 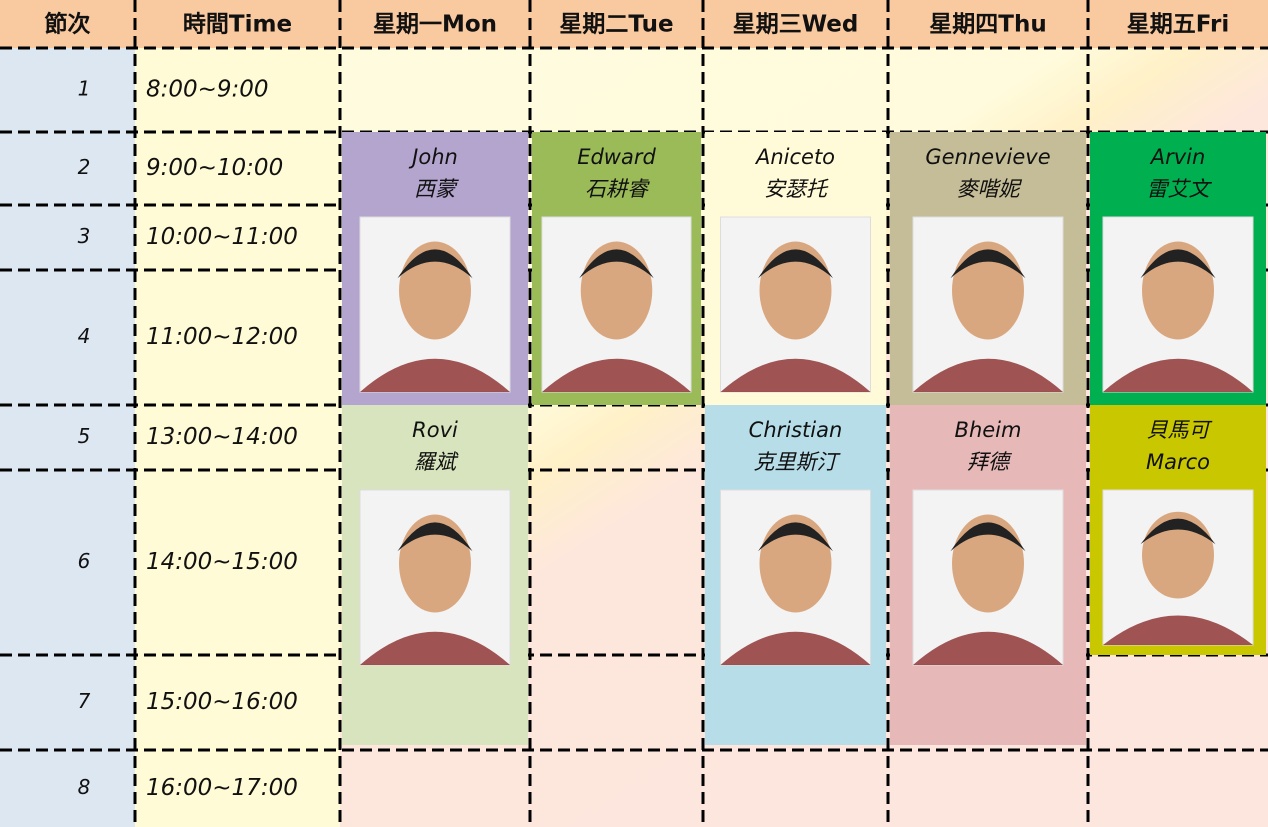 What do you see at coordinates (84, 167) in the screenshot?
I see `period: 2` at bounding box center [84, 167].